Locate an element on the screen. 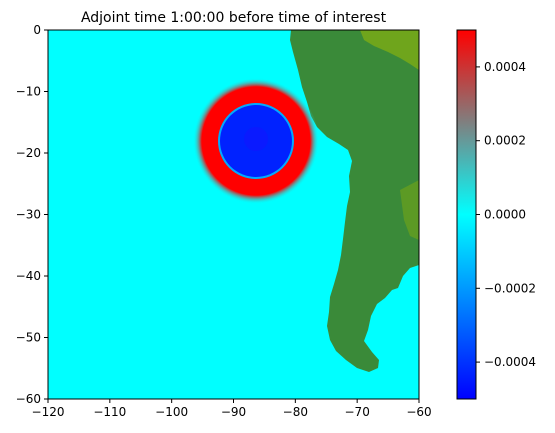 This screenshot has height=433, width=555. y-tick-label: −30 is located at coordinates (28, 215).